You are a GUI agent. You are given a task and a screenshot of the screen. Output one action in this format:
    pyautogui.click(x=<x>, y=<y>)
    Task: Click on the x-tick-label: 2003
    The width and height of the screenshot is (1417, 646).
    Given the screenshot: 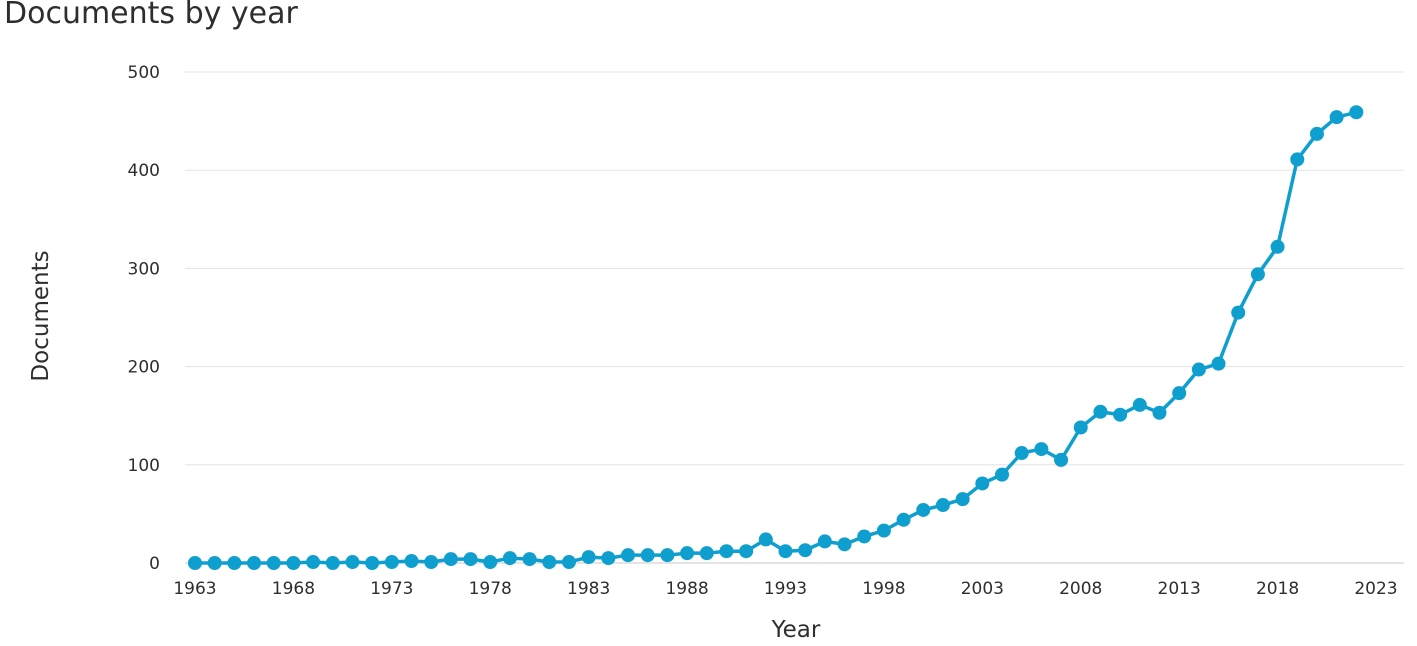 What is the action you would take?
    pyautogui.click(x=982, y=589)
    